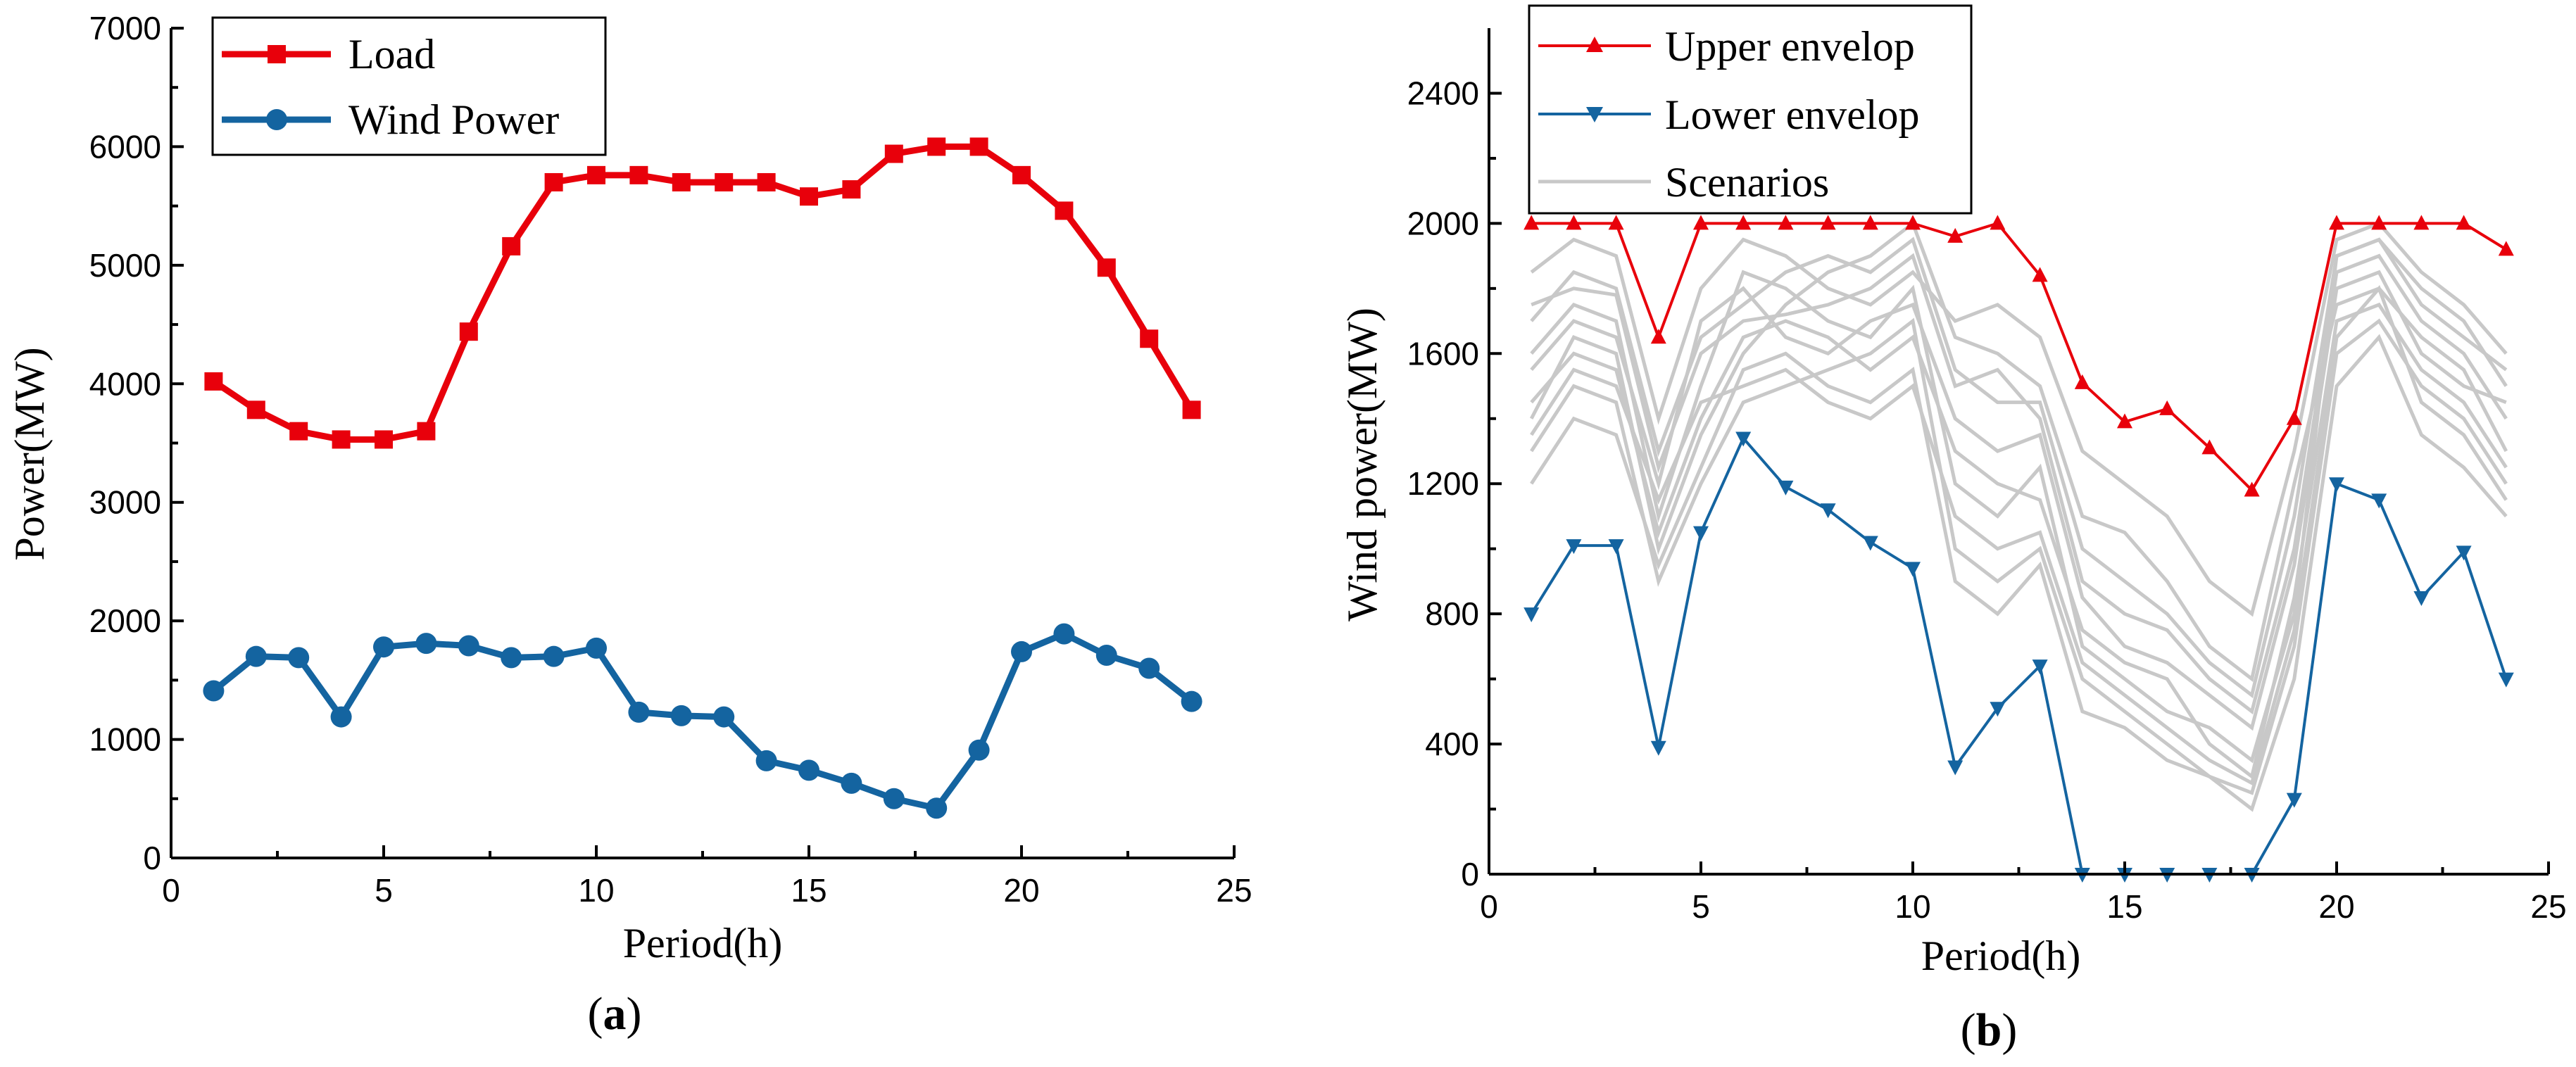 This screenshot has height=1067, width=2576. Describe the element at coordinates (30, 453) in the screenshot. I see `chart-a-y-axis-title: Power(MW)` at that location.